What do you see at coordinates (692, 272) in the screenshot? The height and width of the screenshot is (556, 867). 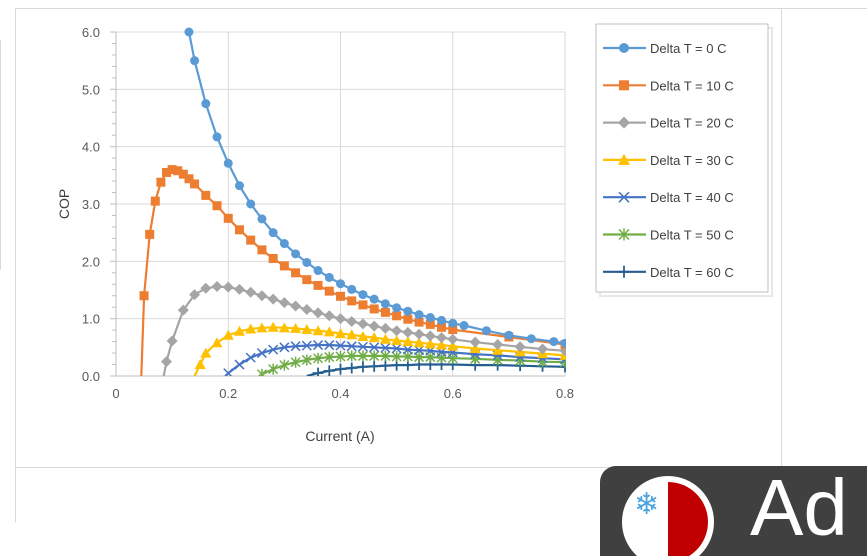 I see `legend-label: Delta T = 60 C` at bounding box center [692, 272].